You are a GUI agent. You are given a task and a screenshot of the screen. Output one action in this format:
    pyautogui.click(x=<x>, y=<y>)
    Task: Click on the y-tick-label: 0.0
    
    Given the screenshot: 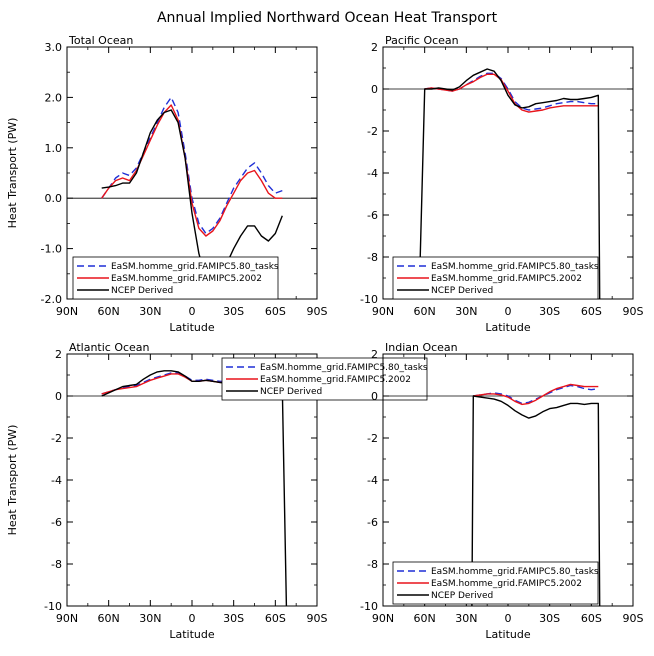 What is the action you would take?
    pyautogui.click(x=54, y=198)
    